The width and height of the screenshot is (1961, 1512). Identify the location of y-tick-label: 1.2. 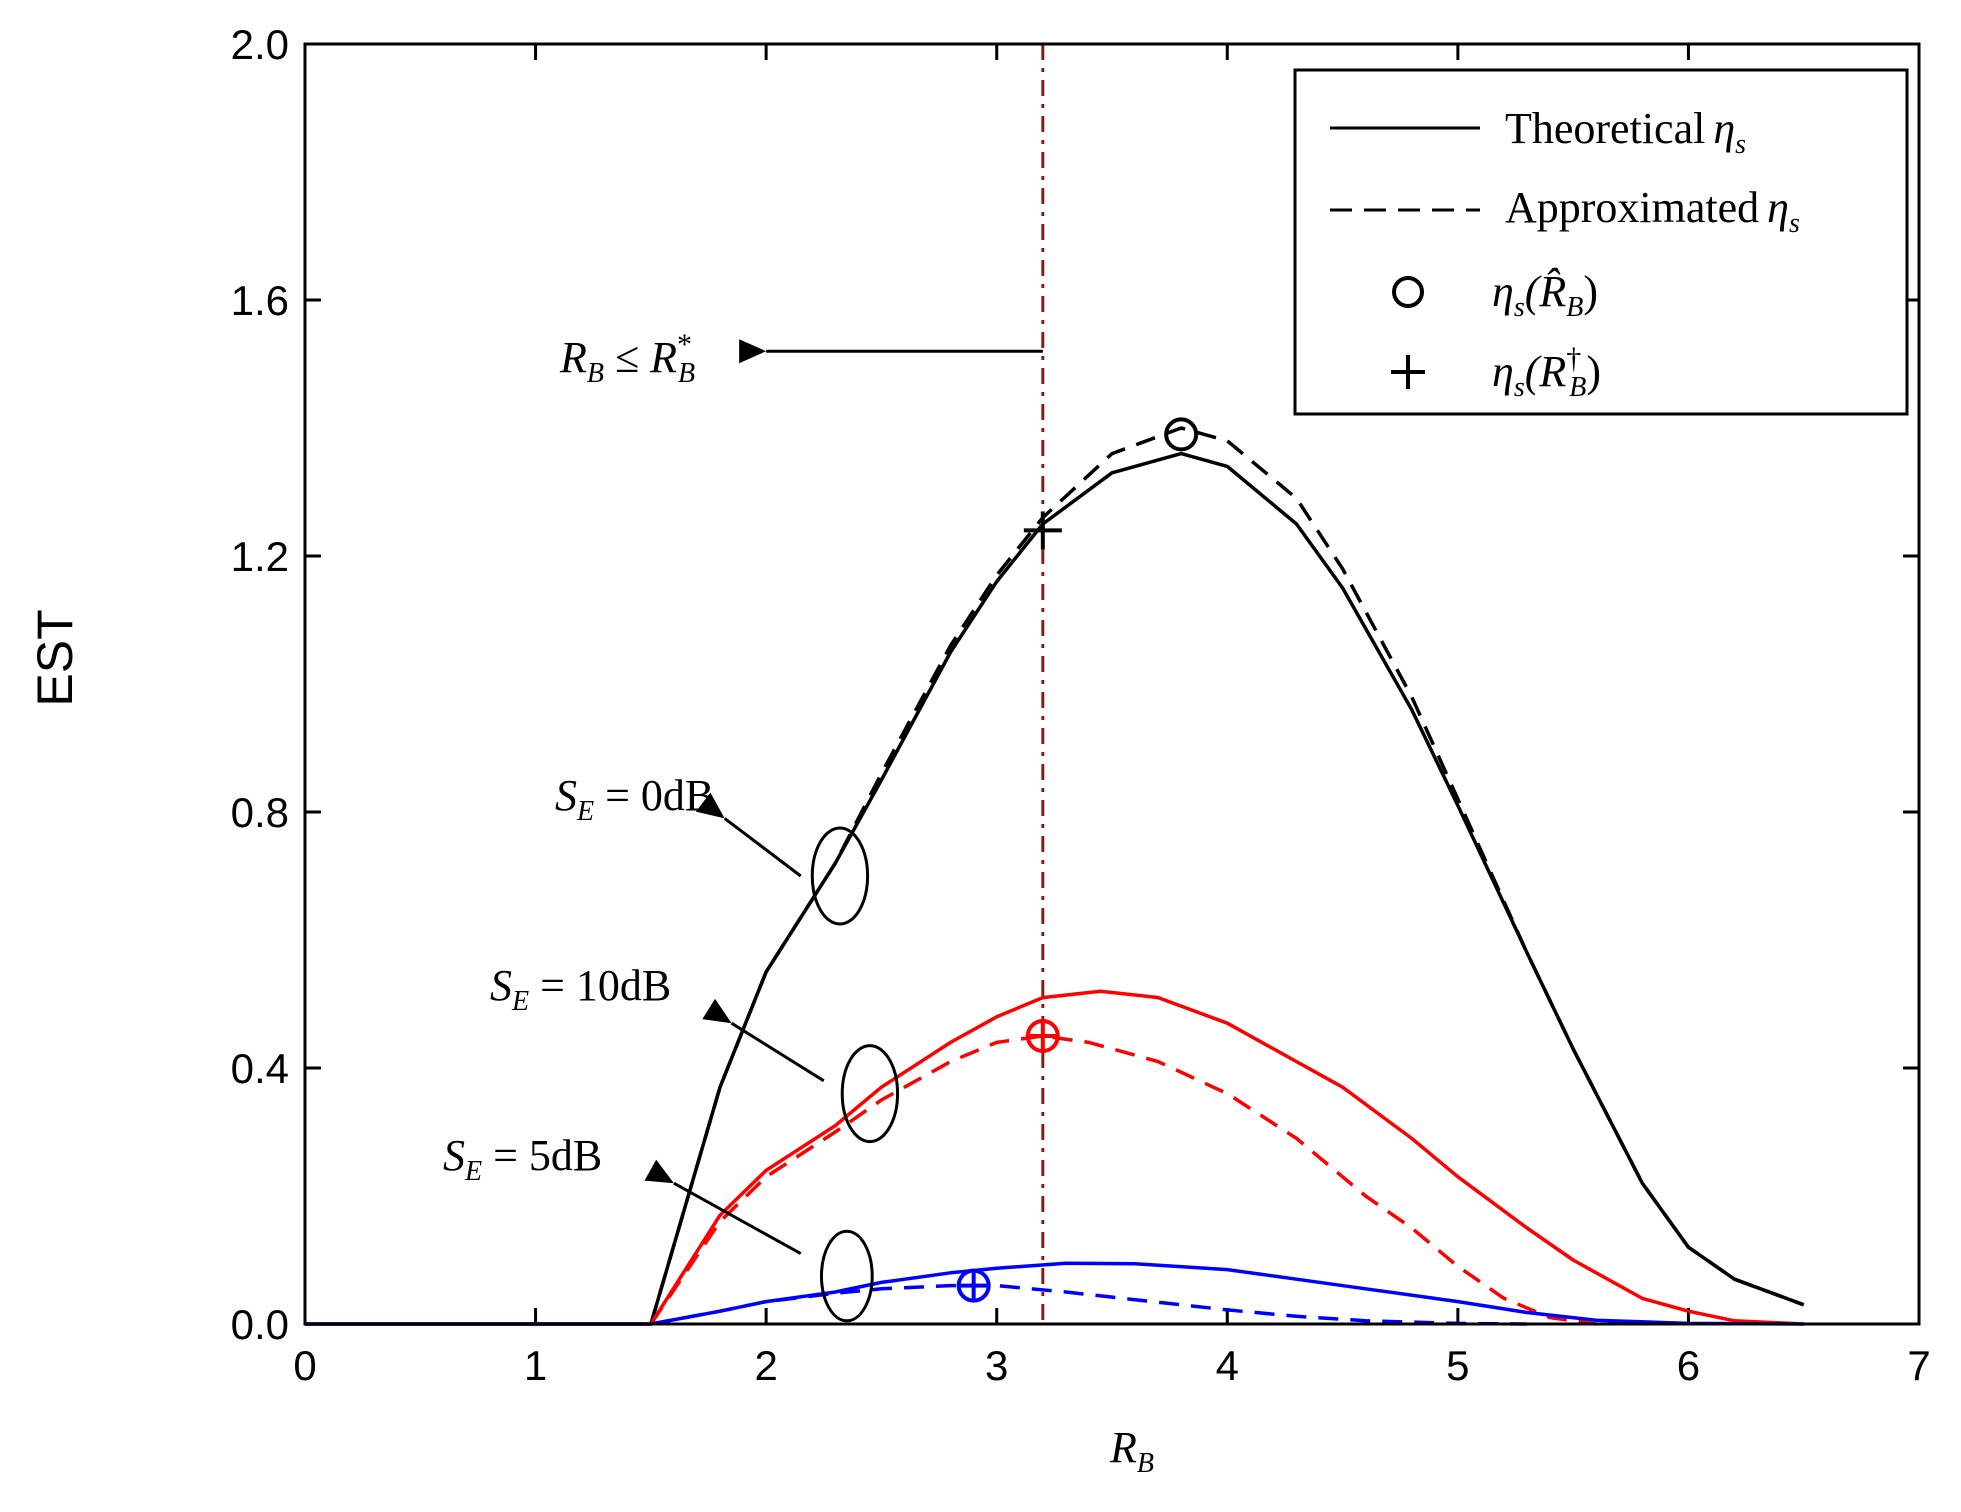
(260, 556).